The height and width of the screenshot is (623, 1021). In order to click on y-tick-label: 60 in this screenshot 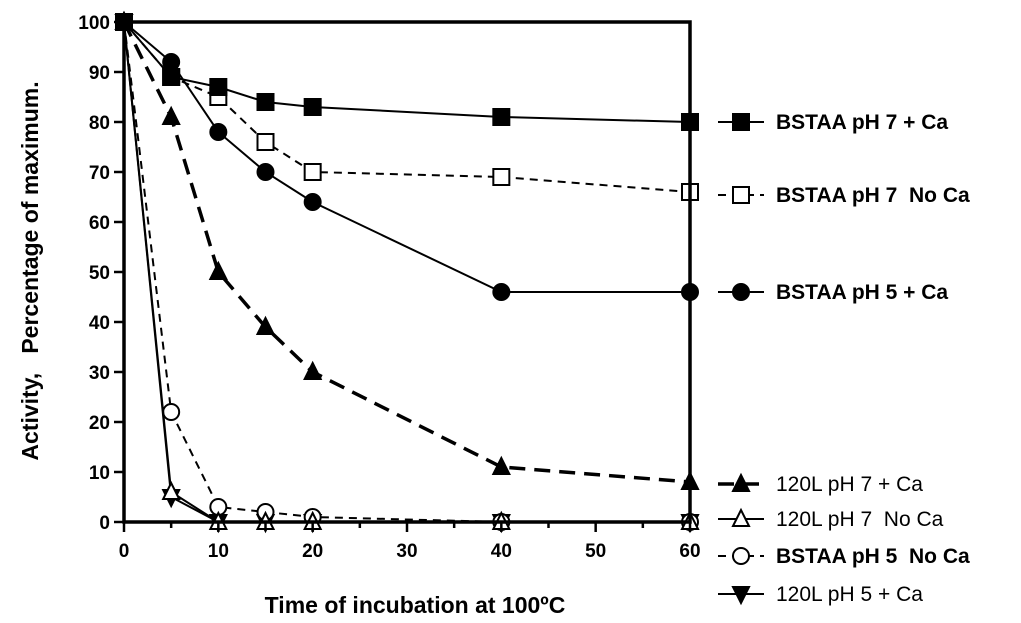, I will do `click(99, 223)`.